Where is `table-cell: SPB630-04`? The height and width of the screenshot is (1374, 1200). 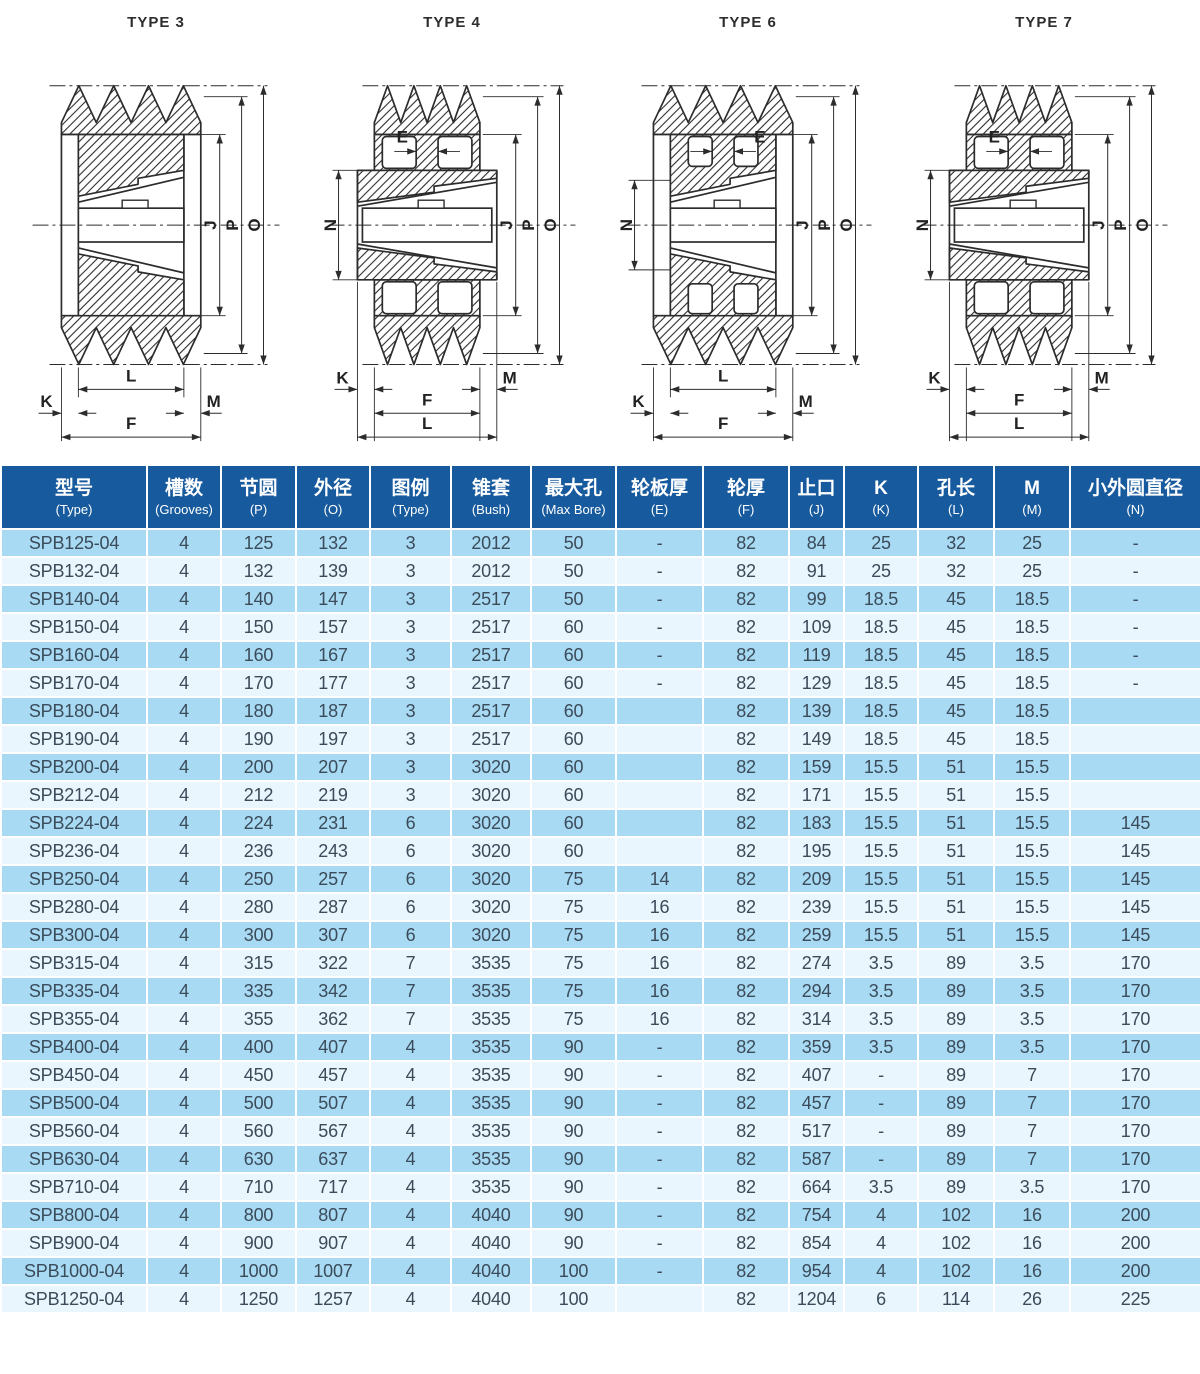 table-cell: SPB630-04 is located at coordinates (74, 1159).